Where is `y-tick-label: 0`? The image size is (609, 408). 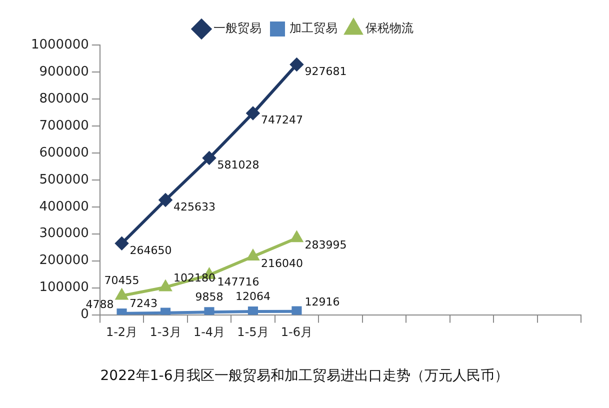 y-tick-label: 0 is located at coordinates (84, 314).